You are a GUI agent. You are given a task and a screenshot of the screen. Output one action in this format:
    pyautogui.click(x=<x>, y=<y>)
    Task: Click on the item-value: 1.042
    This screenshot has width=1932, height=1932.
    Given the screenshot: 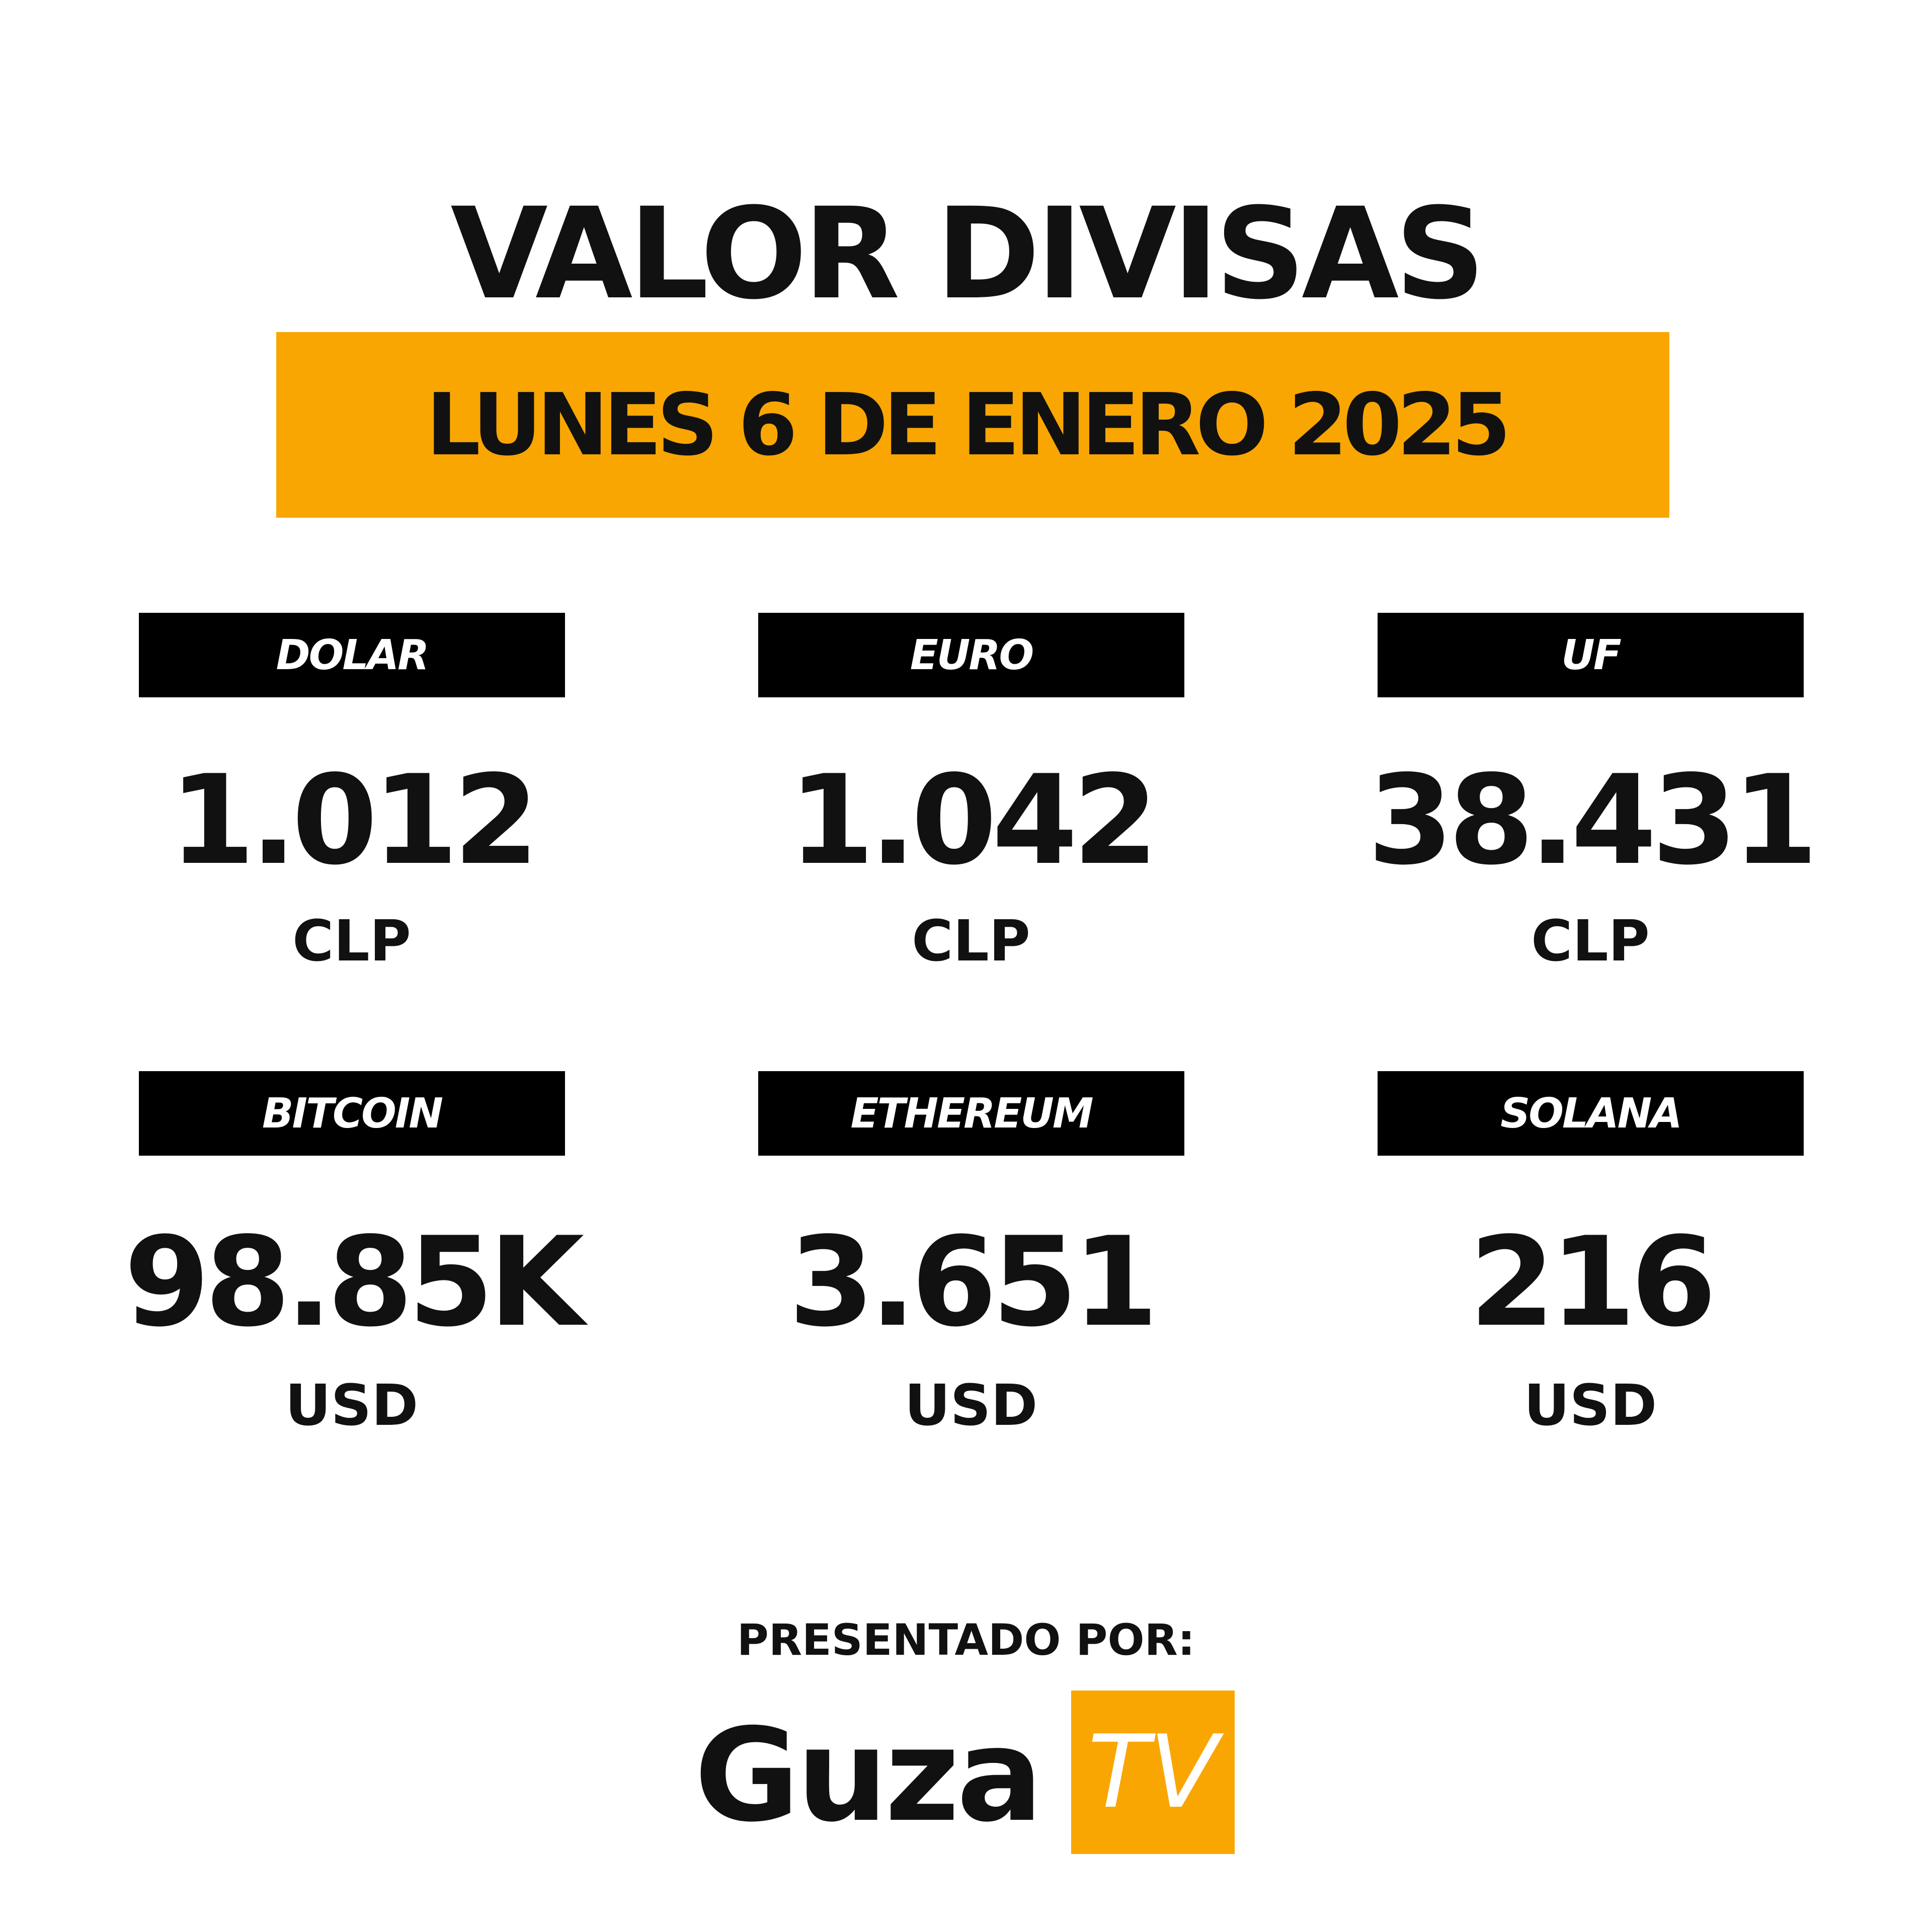 What is the action you would take?
    pyautogui.click(x=973, y=820)
    